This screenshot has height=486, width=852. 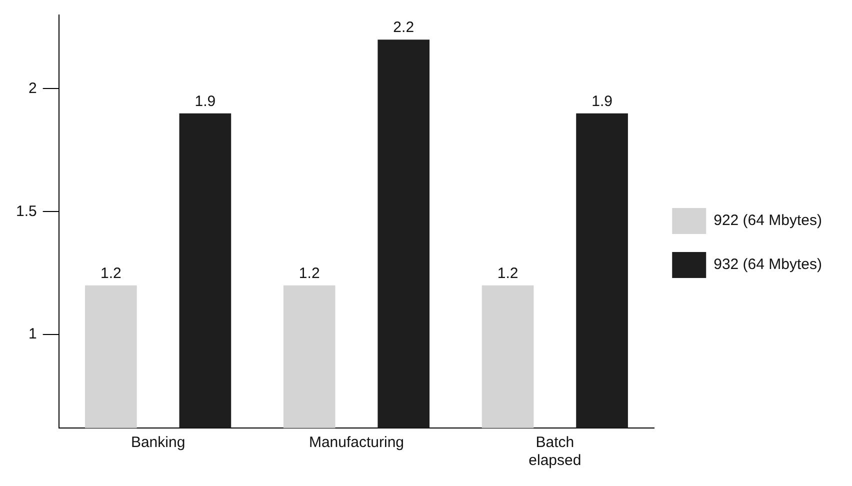 What do you see at coordinates (32, 88) in the screenshot?
I see `y-tick-label: 2` at bounding box center [32, 88].